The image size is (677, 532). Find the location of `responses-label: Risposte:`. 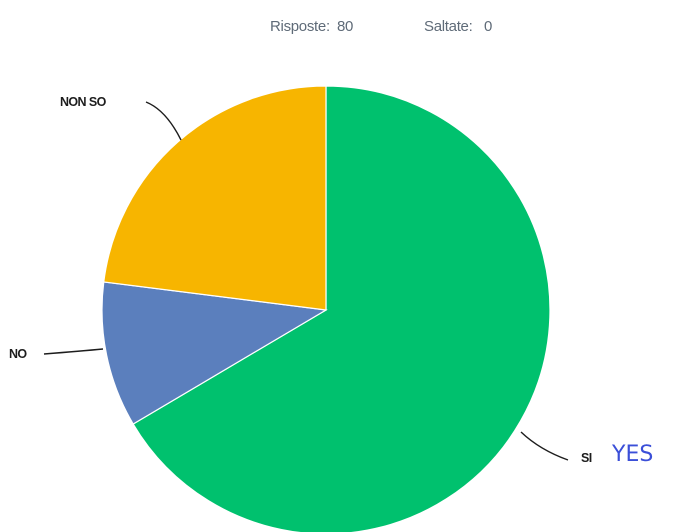

responses-label: Risposte: is located at coordinates (300, 26).